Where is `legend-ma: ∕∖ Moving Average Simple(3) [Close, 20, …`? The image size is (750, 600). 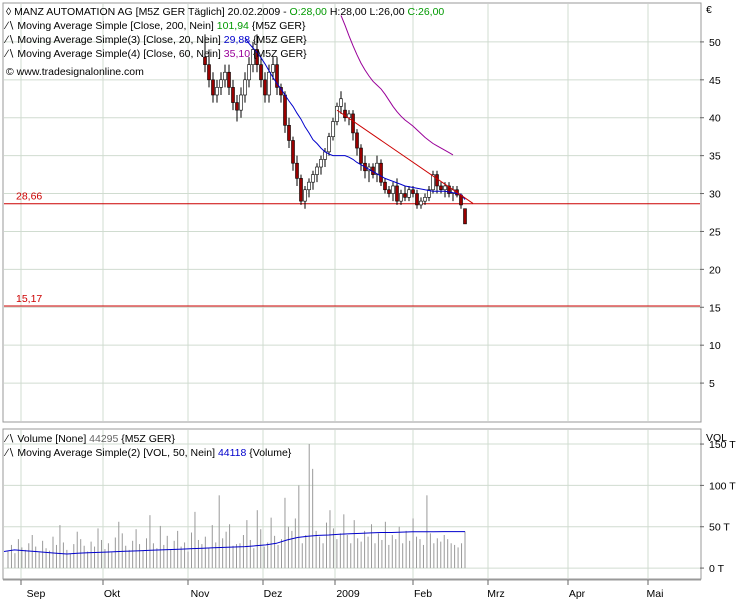 legend-ma: ∕∖ Moving Average Simple(3) [Close, 20, … is located at coordinates (155, 40).